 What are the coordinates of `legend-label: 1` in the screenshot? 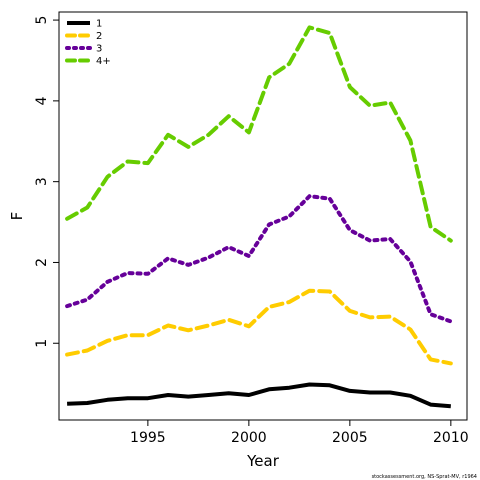 It's located at (99, 24).